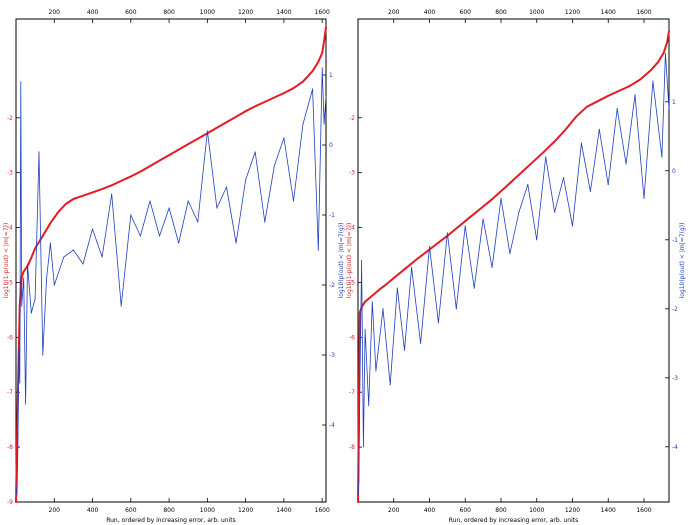 The height and width of the screenshot is (525, 692). Describe the element at coordinates (331, 145) in the screenshot. I see `left-right-y-tick-label: 0` at that location.